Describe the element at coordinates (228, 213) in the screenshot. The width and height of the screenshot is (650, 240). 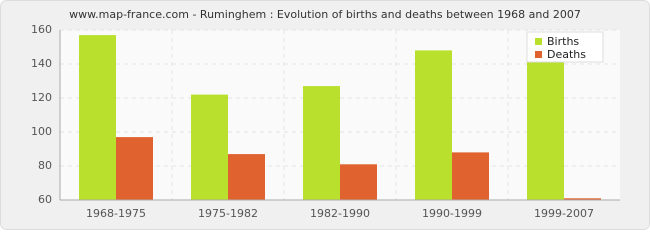
I see `x-tick-label: 1975-1982` at that location.